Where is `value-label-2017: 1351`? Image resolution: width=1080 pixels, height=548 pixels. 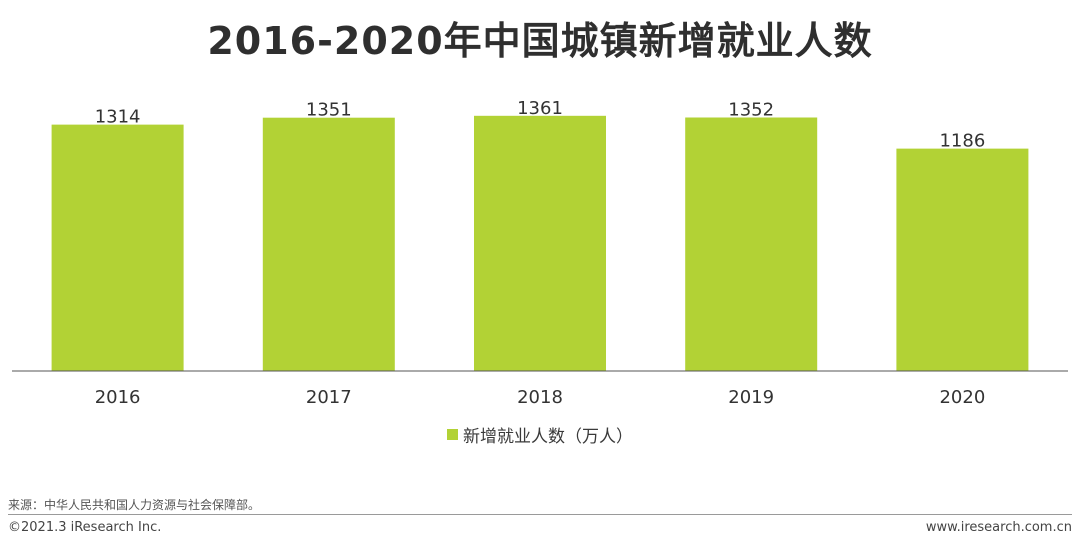
value-label-2017: 1351 is located at coordinates (329, 110).